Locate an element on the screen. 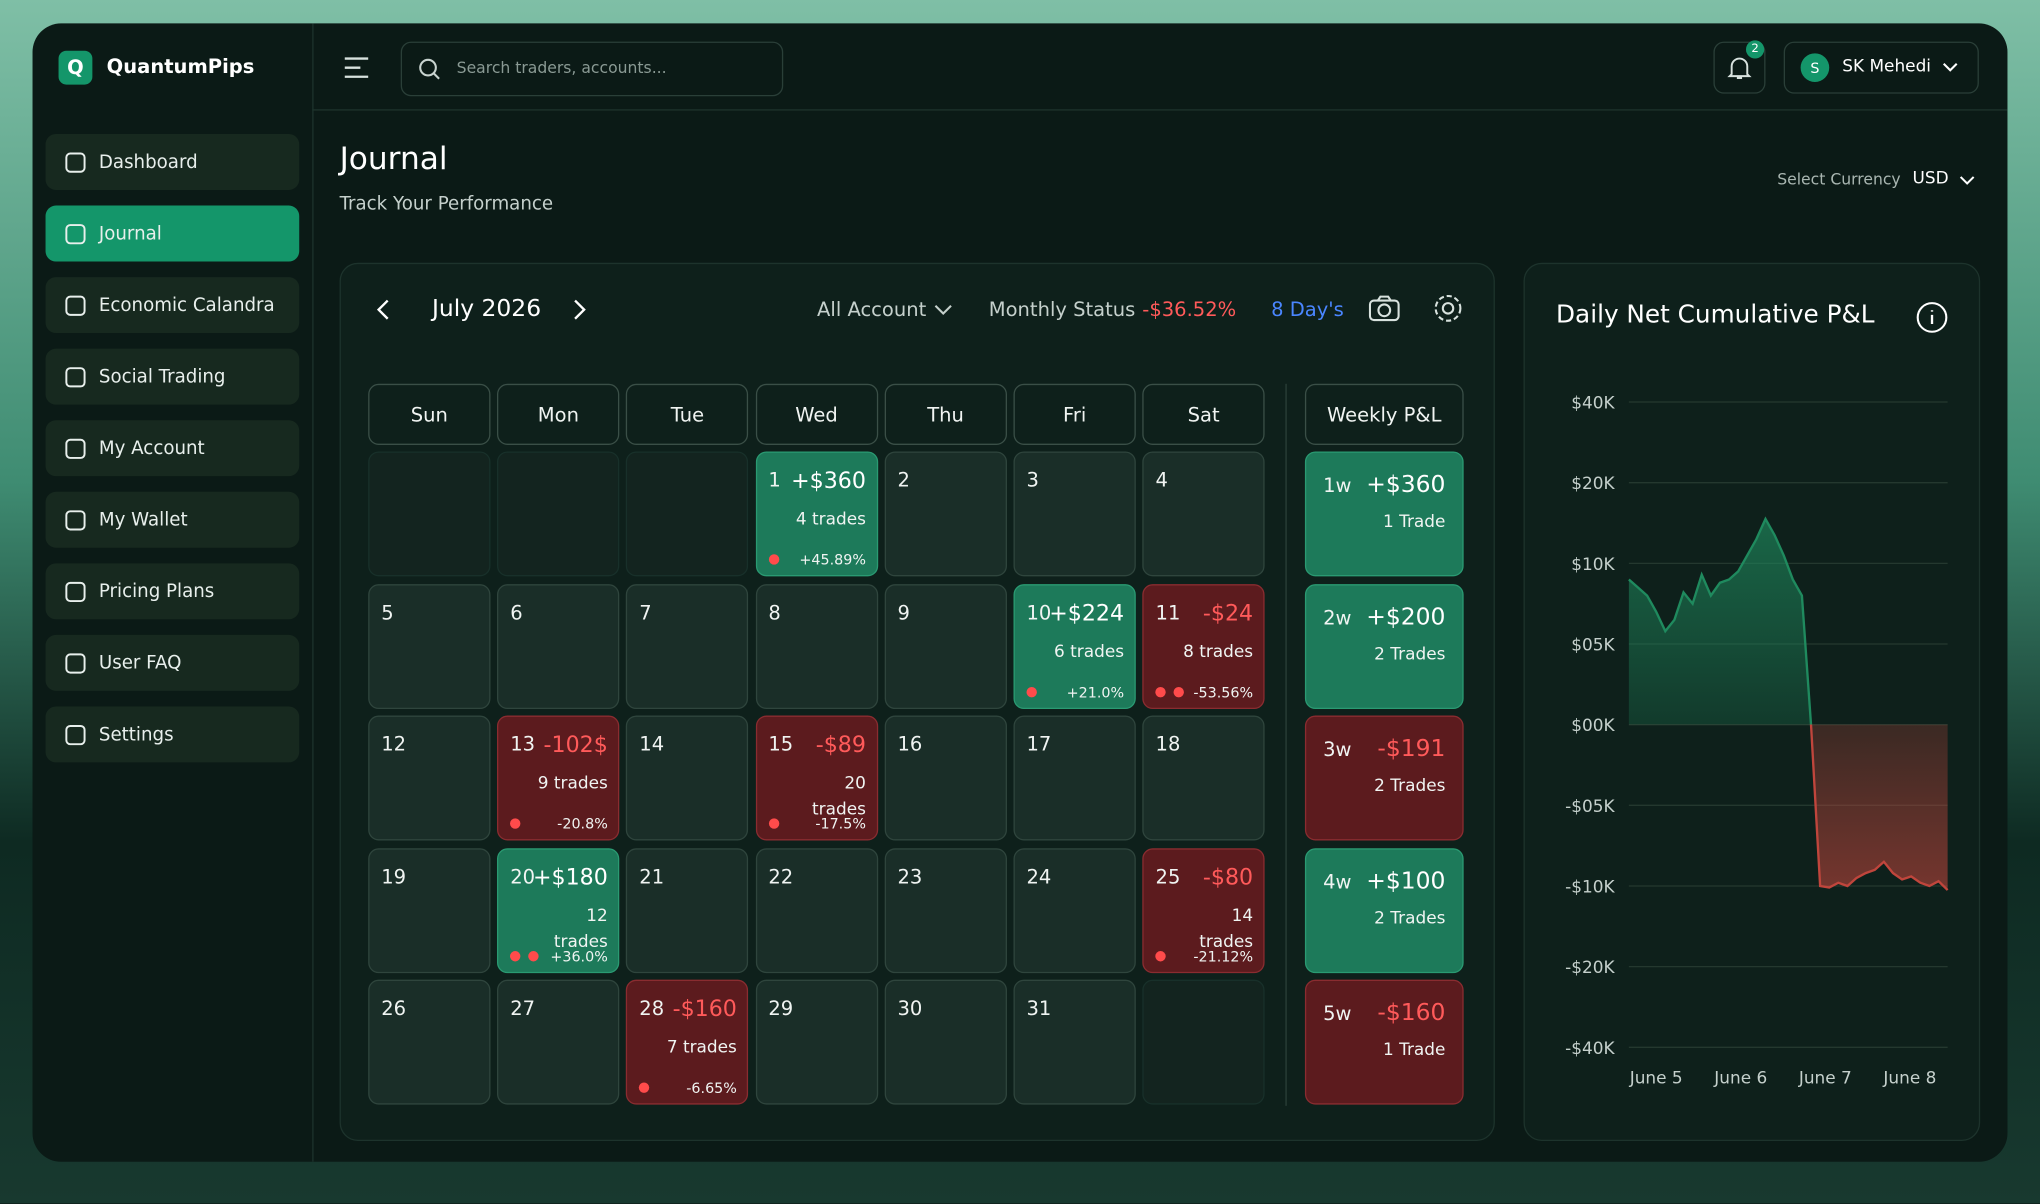 The height and width of the screenshot is (1204, 2040). area is located at coordinates (1788, 704).